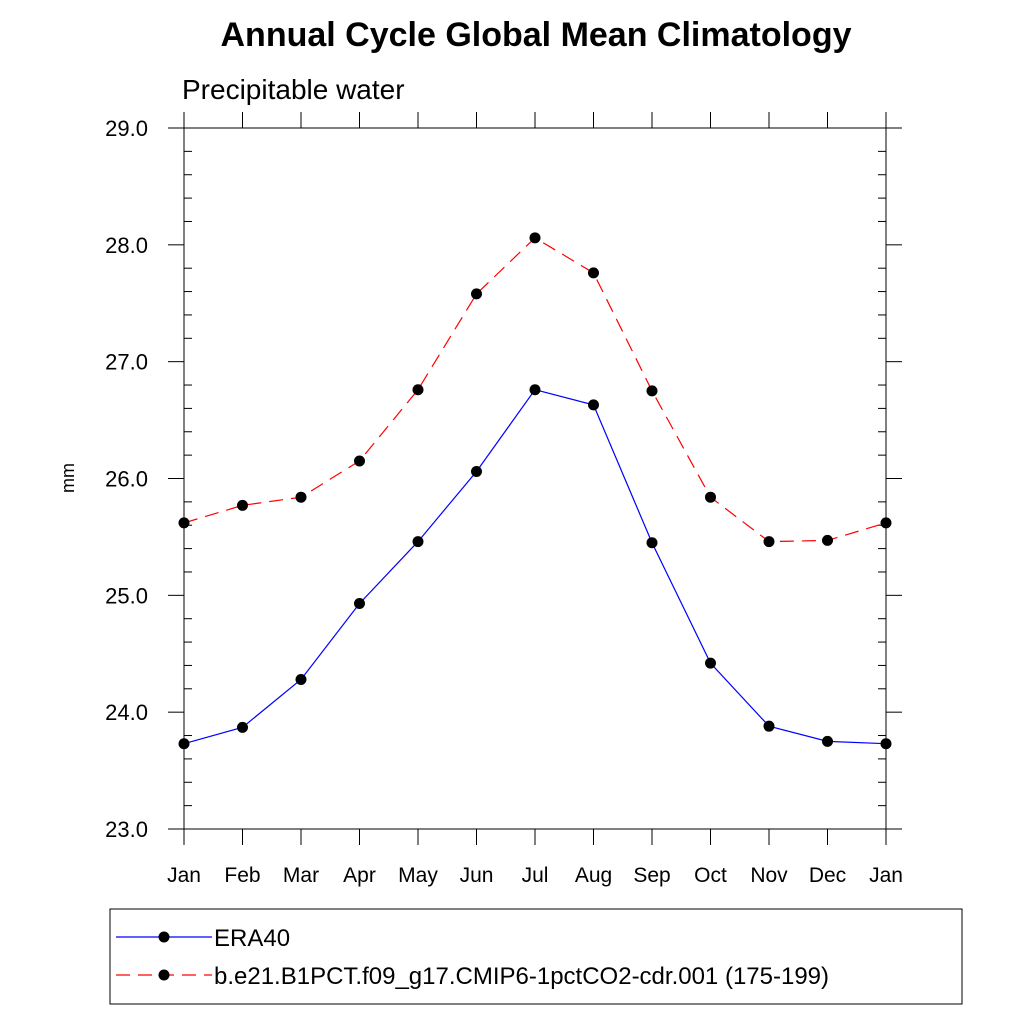  Describe the element at coordinates (126, 128) in the screenshot. I see `y-tick-label: 29.0` at that location.